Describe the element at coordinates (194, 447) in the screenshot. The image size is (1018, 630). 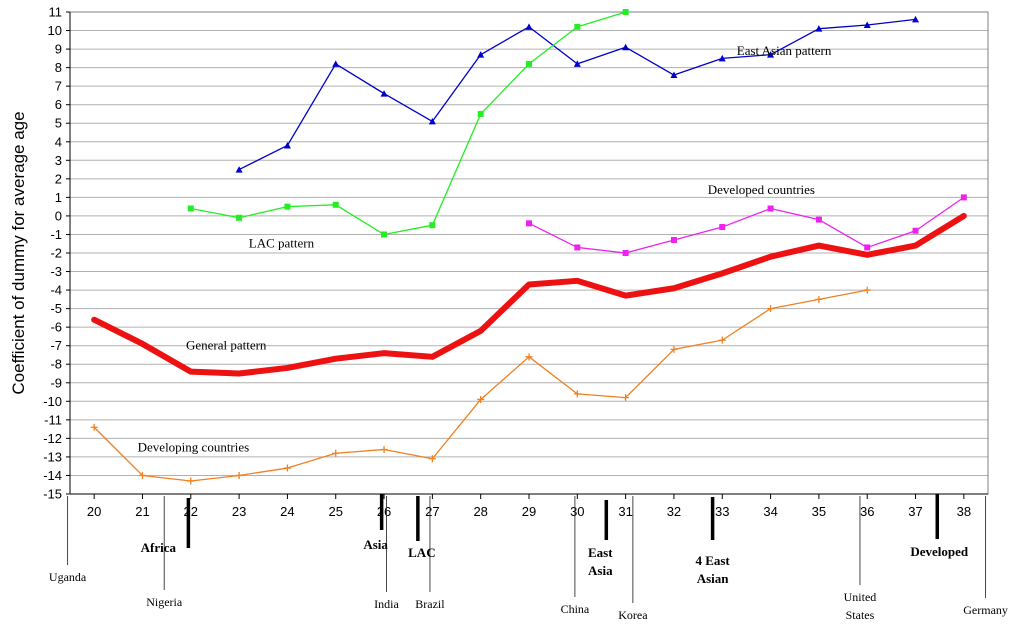
I see `series-annotation: Developing countries` at that location.